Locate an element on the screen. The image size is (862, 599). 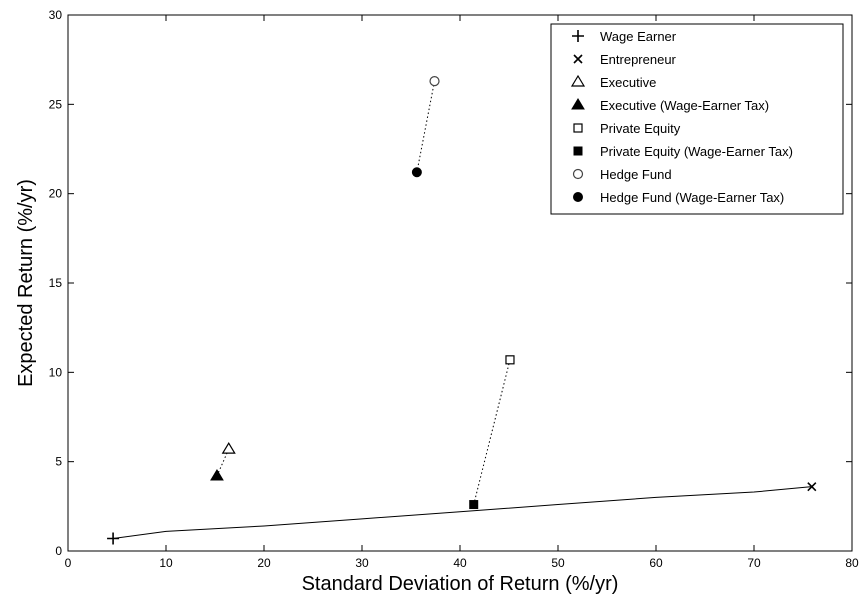
legend-label: Private Equity (Wage-Earner Tax) is located at coordinates (696, 151).